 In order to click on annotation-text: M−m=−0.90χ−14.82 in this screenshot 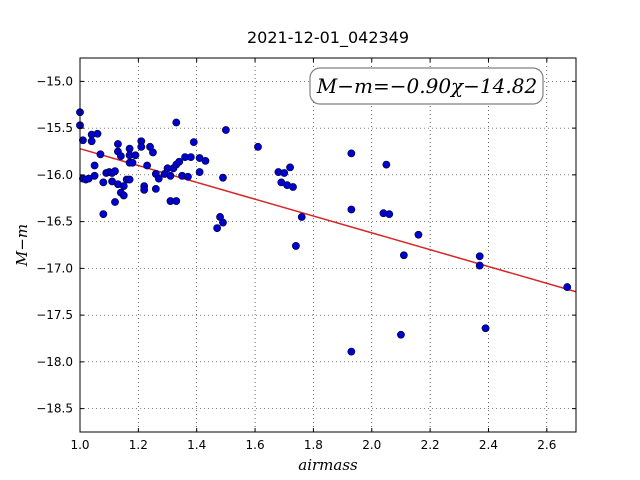, I will do `click(426, 86)`.